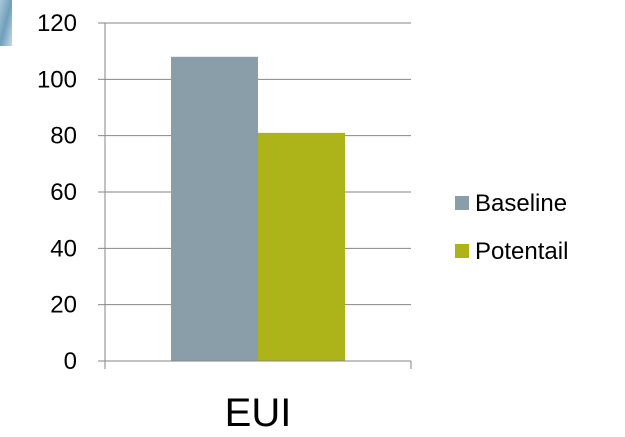 This screenshot has height=437, width=625. What do you see at coordinates (63, 248) in the screenshot?
I see `y-tick-label: 40` at bounding box center [63, 248].